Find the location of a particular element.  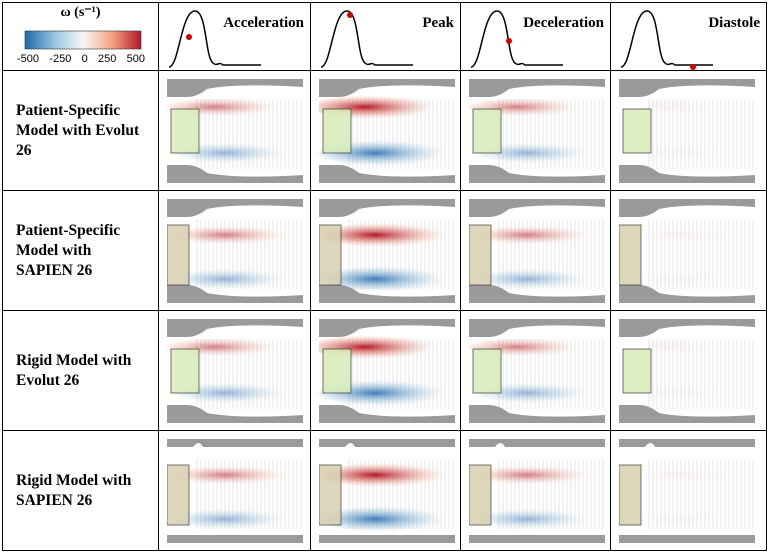

row-label: Rigid Model with SAPIEN 26 is located at coordinates (81, 491).